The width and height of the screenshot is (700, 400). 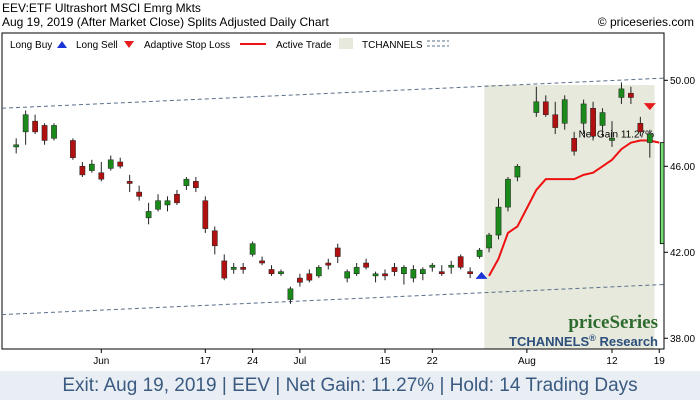 What do you see at coordinates (613, 322) in the screenshot?
I see `brand-logo: priceSeries` at bounding box center [613, 322].